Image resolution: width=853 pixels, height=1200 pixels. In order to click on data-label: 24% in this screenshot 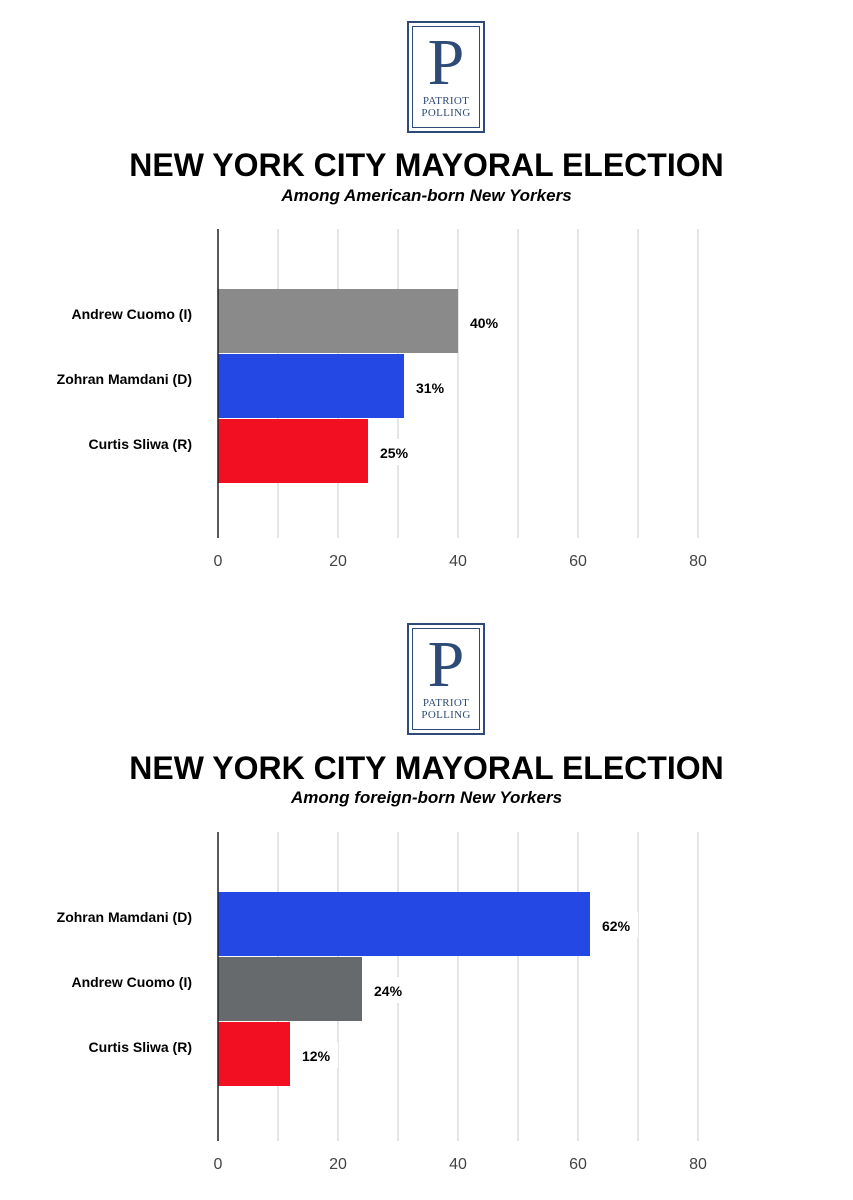, I will do `click(388, 991)`.